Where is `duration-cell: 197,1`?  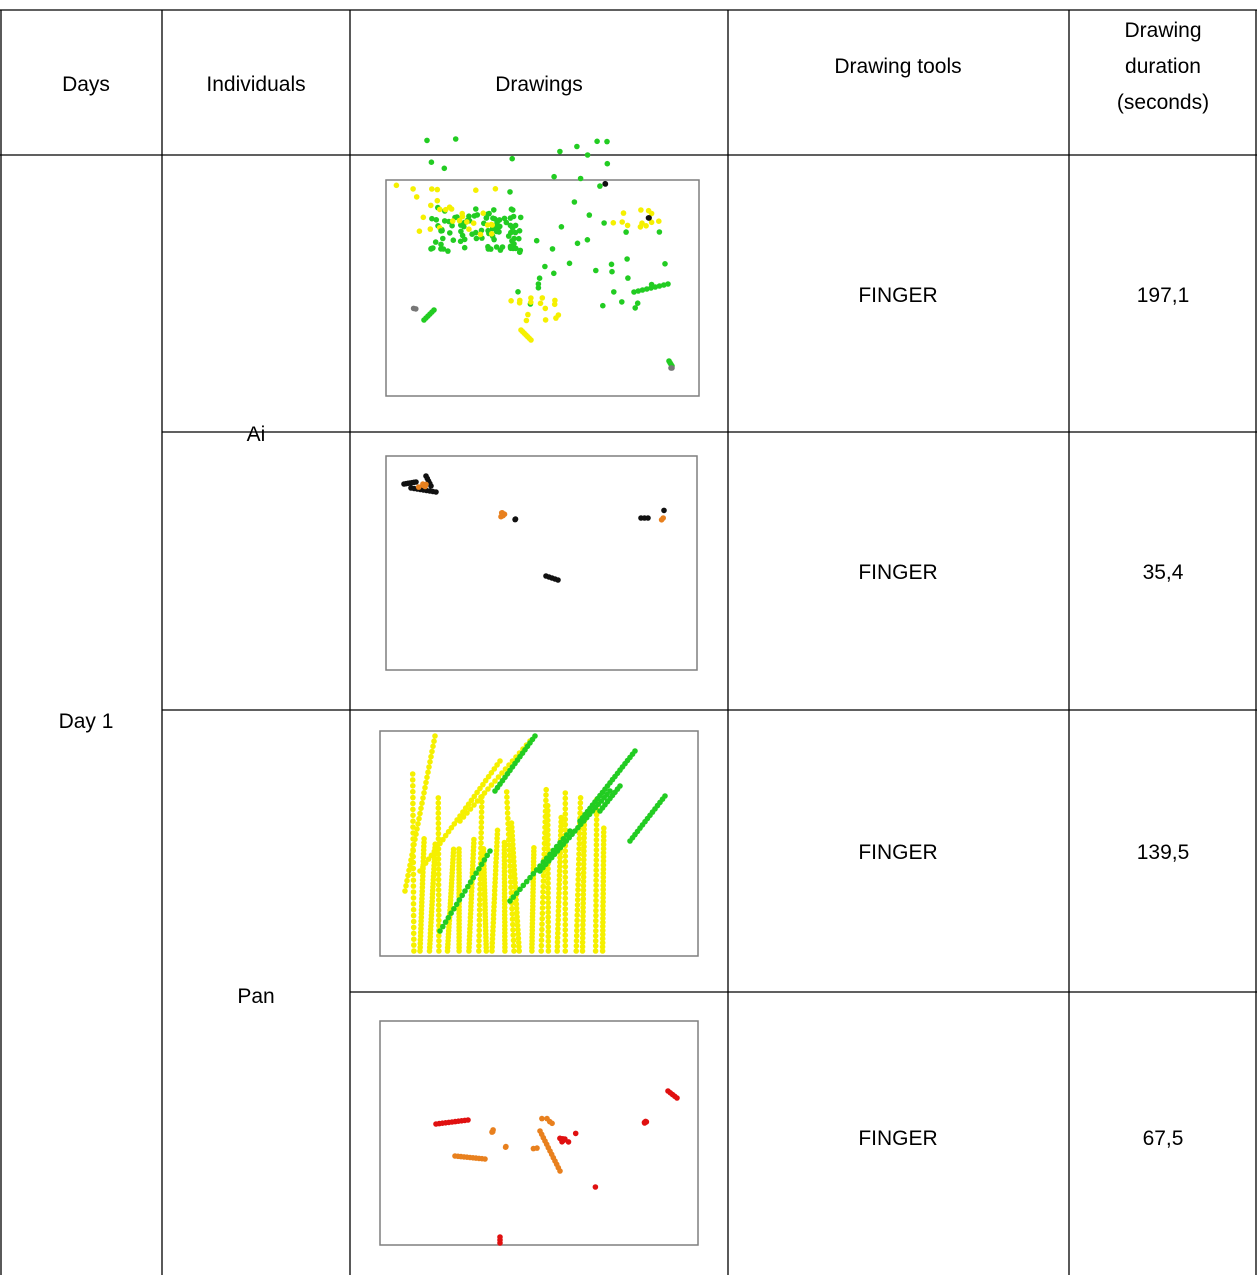 duration-cell: 197,1 is located at coordinates (1163, 295).